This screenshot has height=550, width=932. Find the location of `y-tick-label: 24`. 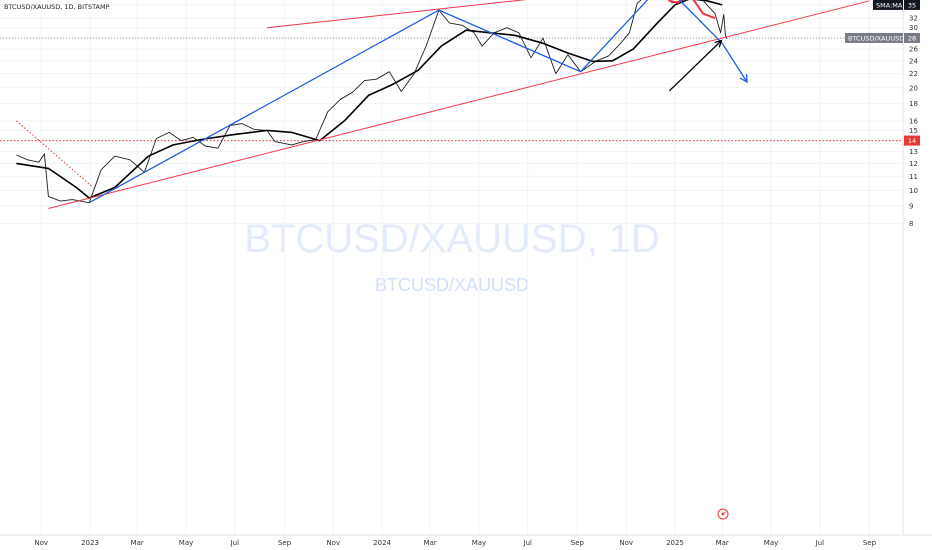

y-tick-label: 24 is located at coordinates (913, 61).